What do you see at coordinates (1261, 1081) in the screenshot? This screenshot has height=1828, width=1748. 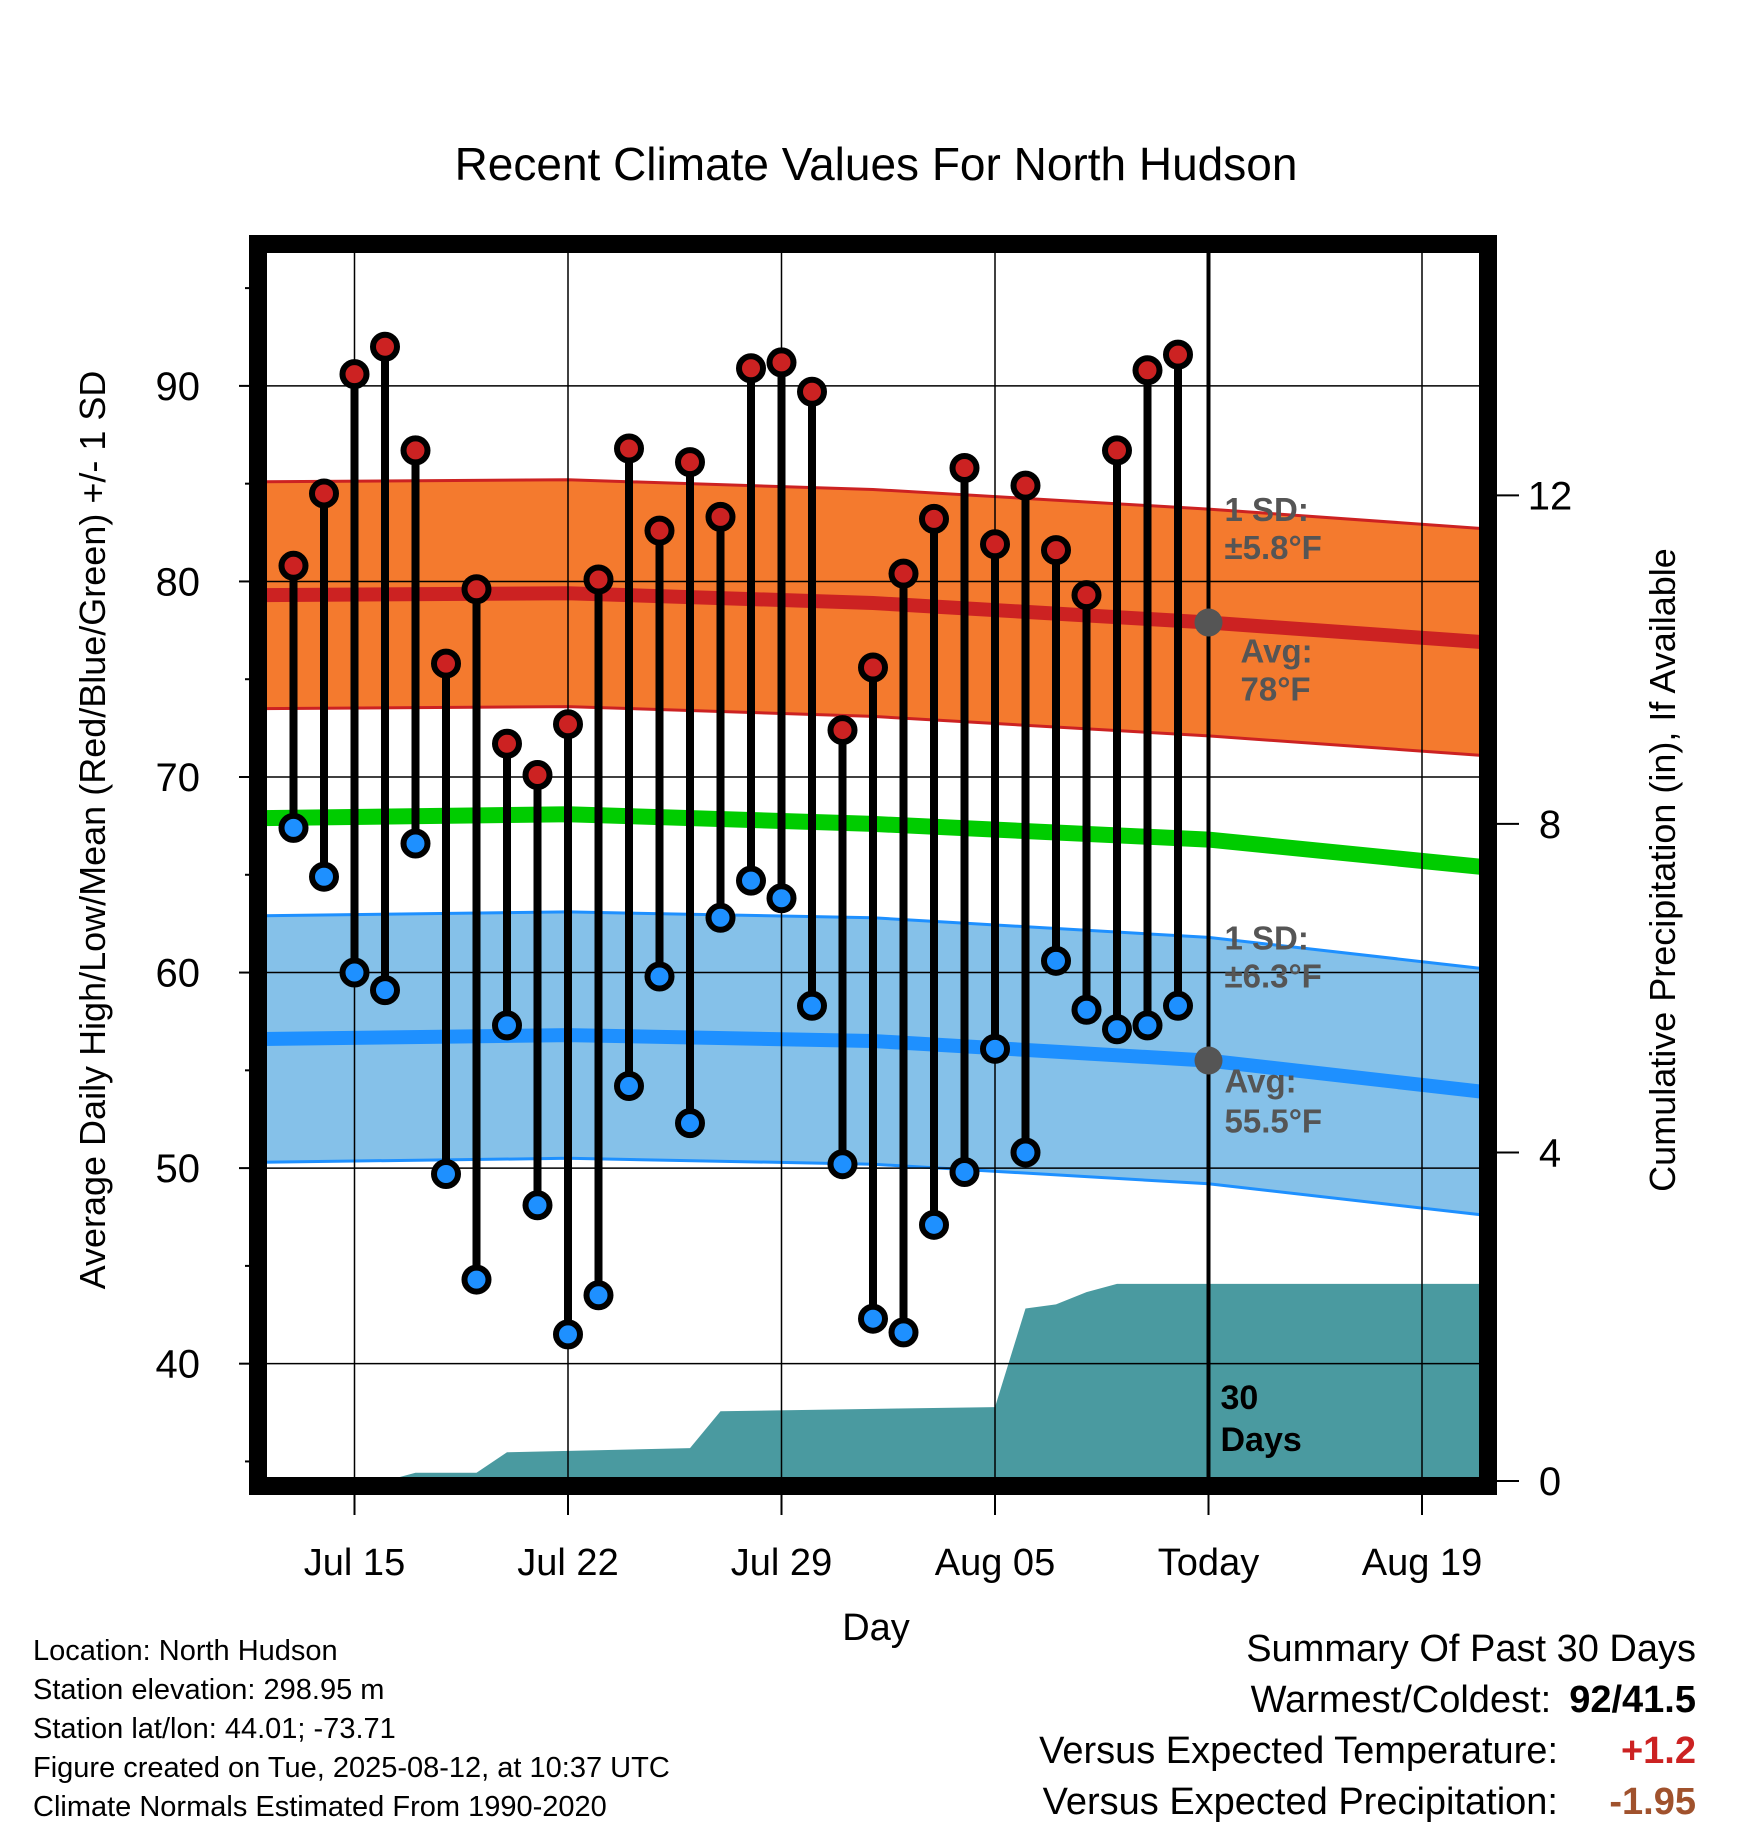 I see `low-avg-label: Avg:` at bounding box center [1261, 1081].